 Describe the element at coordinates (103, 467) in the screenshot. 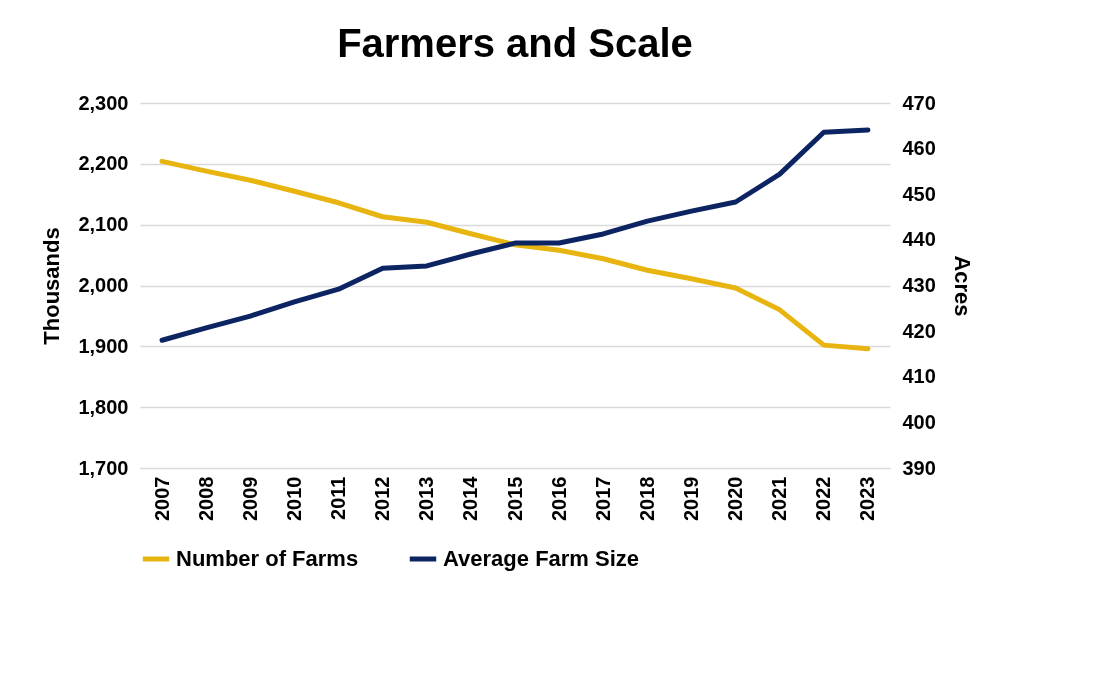

I see `y-tick-label: 1,700` at that location.